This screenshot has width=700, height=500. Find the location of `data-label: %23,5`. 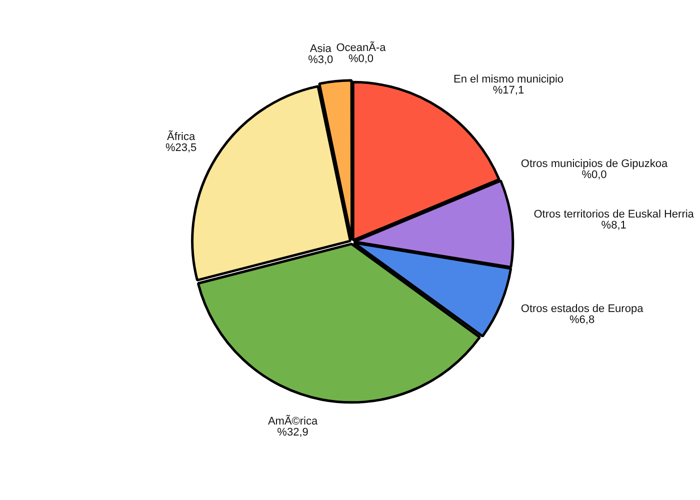

data-label: %23,5 is located at coordinates (181, 148).